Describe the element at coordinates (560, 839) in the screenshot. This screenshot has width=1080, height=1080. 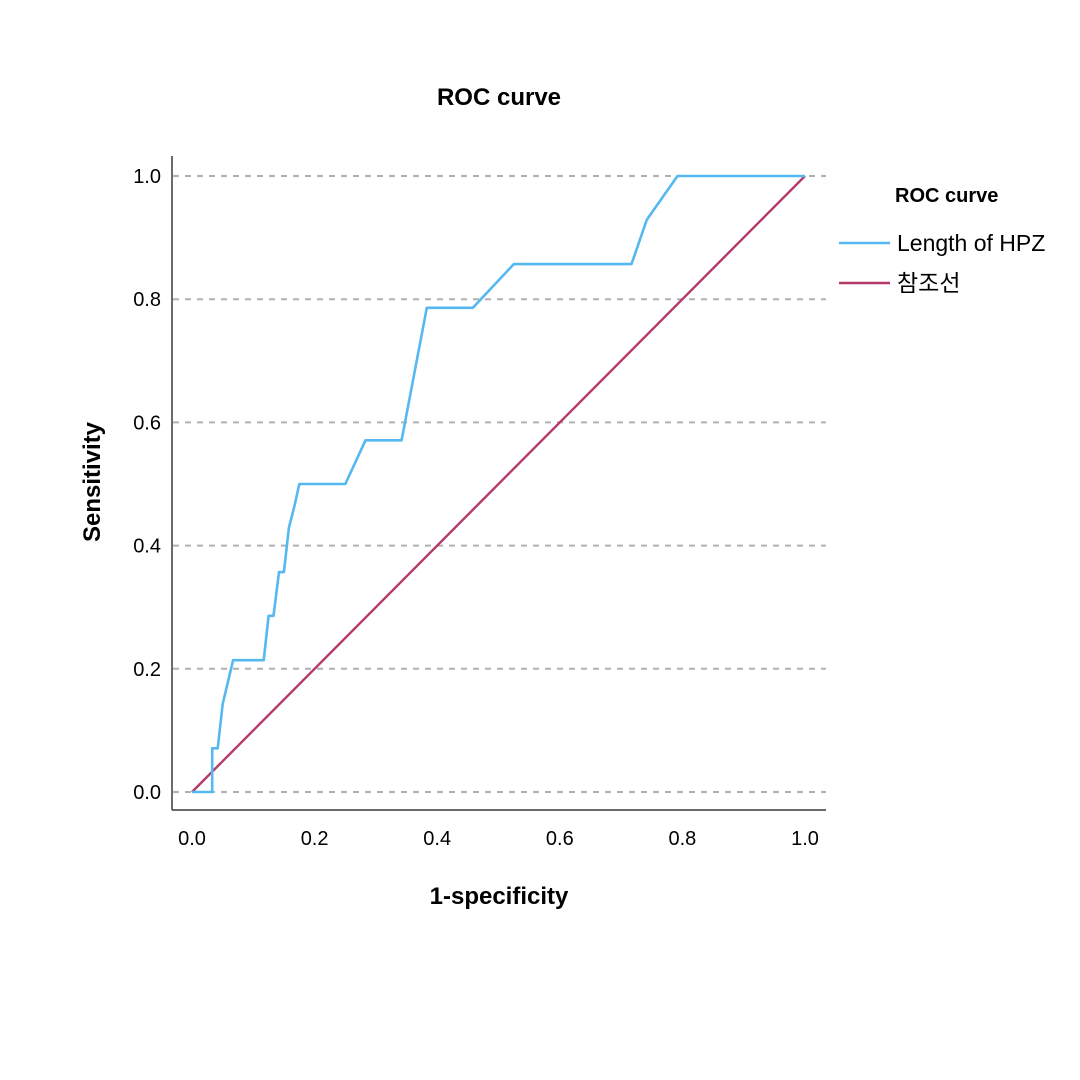
I see `x-tick-label: 0.6` at that location.